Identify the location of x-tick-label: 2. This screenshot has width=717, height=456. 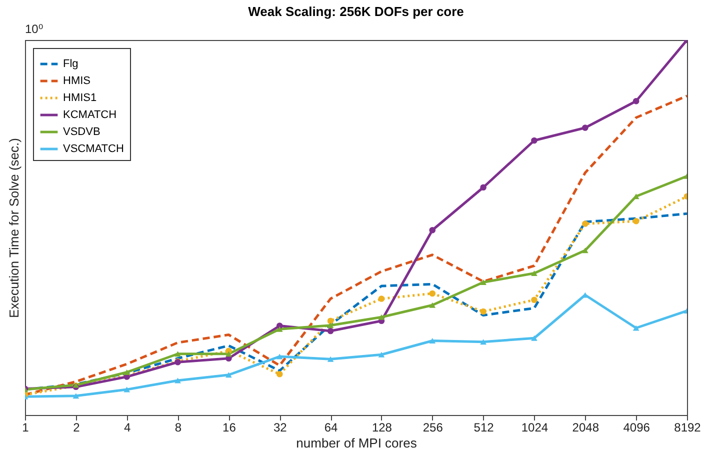
(76, 427).